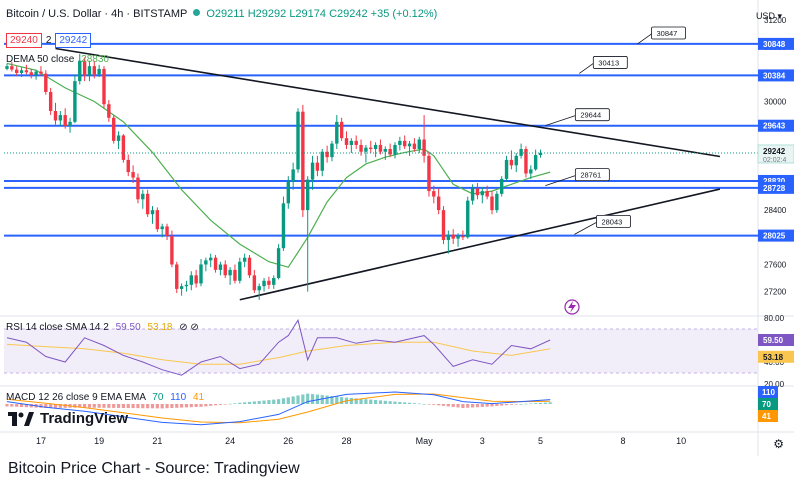  Describe the element at coordinates (278, 408) in the screenshot. I see `macd-line` at that location.